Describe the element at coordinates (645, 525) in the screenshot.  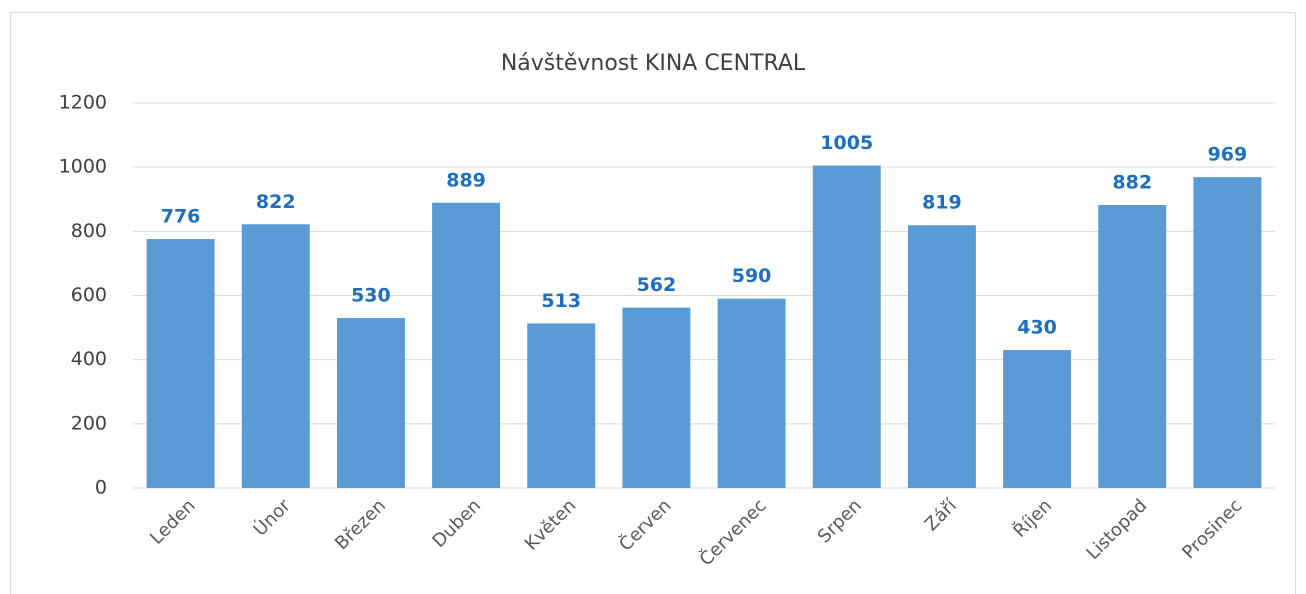
I see `x-tick-label: Červen` at that location.